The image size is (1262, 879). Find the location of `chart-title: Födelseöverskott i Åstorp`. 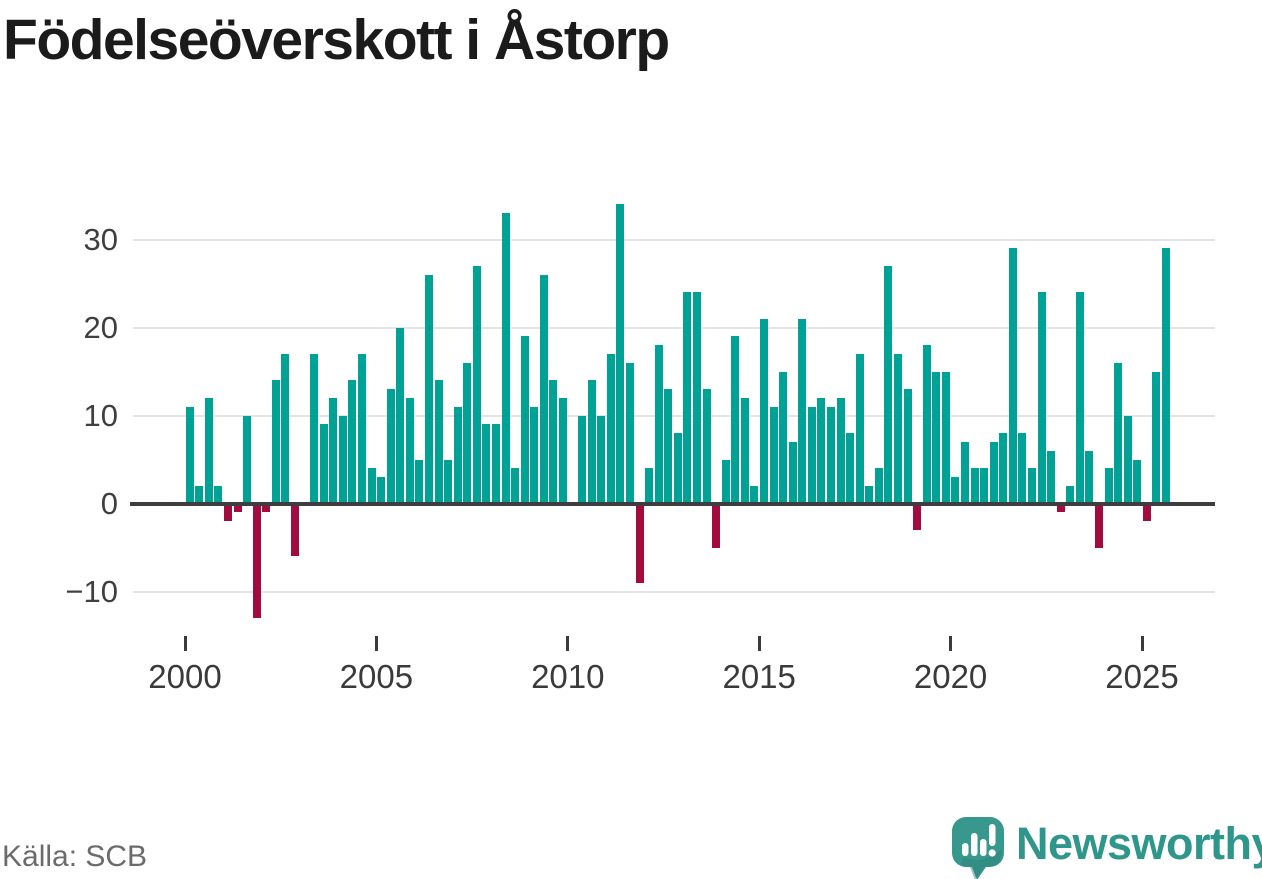

chart-title: Födelseöverskott i Åstorp is located at coordinates (336, 40).